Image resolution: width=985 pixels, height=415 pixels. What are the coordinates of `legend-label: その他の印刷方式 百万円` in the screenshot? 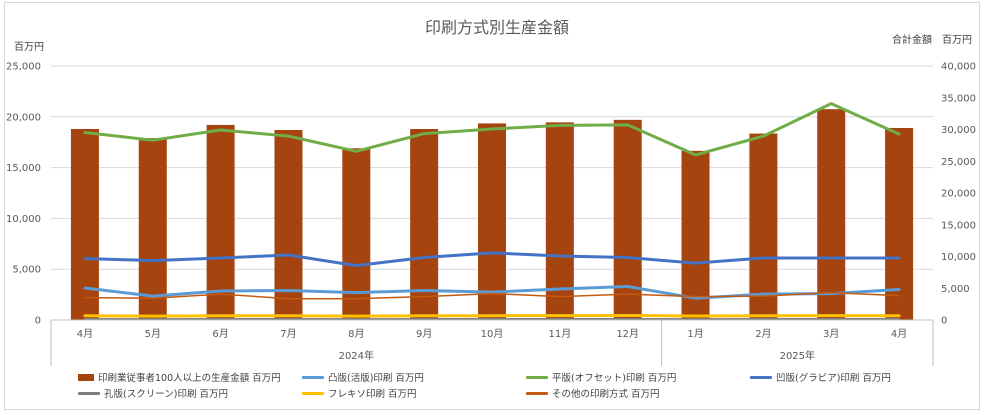 It's located at (606, 394).